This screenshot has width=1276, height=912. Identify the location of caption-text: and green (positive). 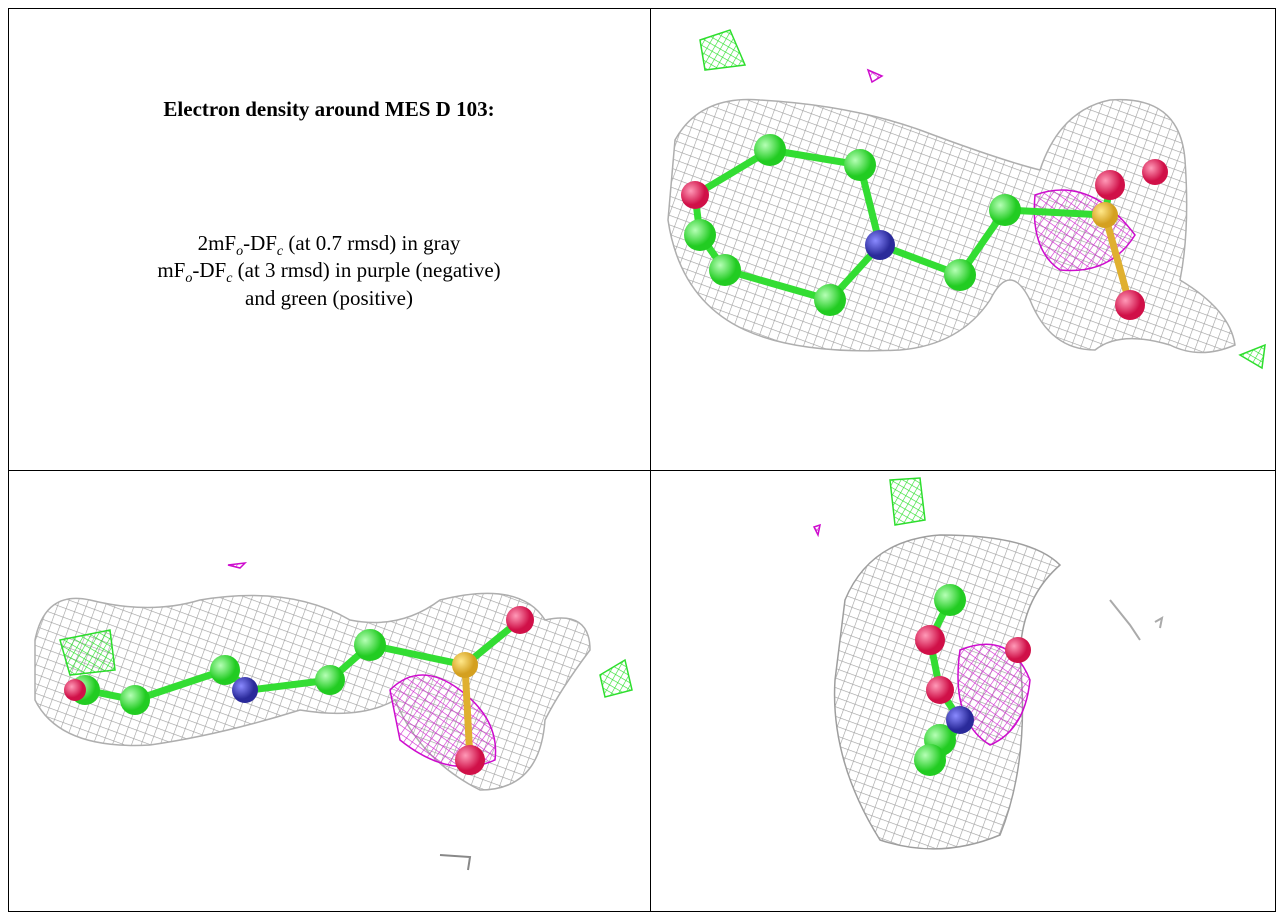
(329, 298).